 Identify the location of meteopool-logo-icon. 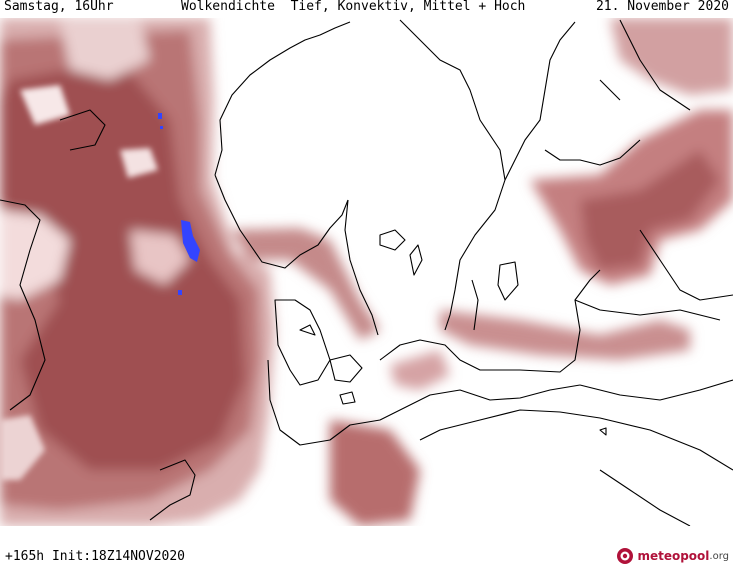
(625, 556).